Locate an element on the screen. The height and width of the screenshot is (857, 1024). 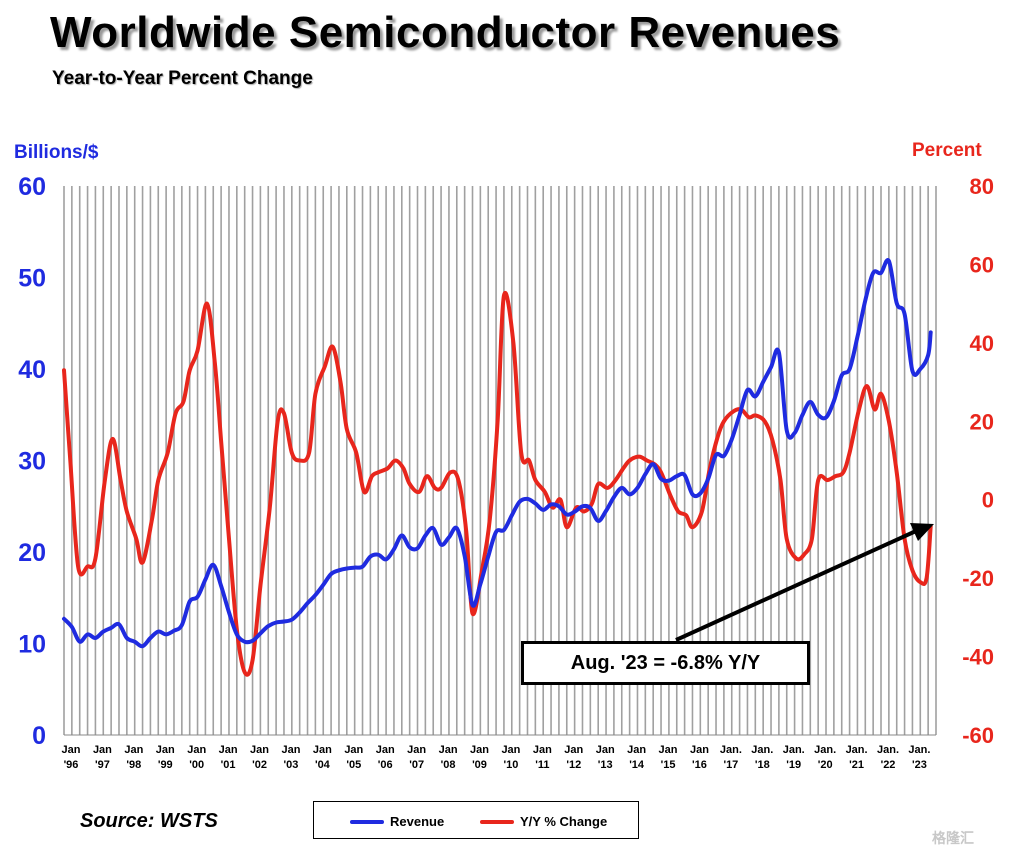
x-tick-label-year: '16 is located at coordinates (699, 765).